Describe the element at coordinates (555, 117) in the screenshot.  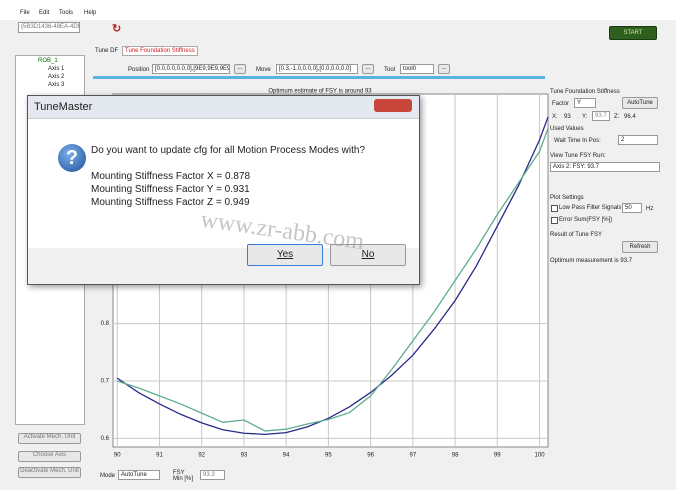
I see `label: X:` at that location.